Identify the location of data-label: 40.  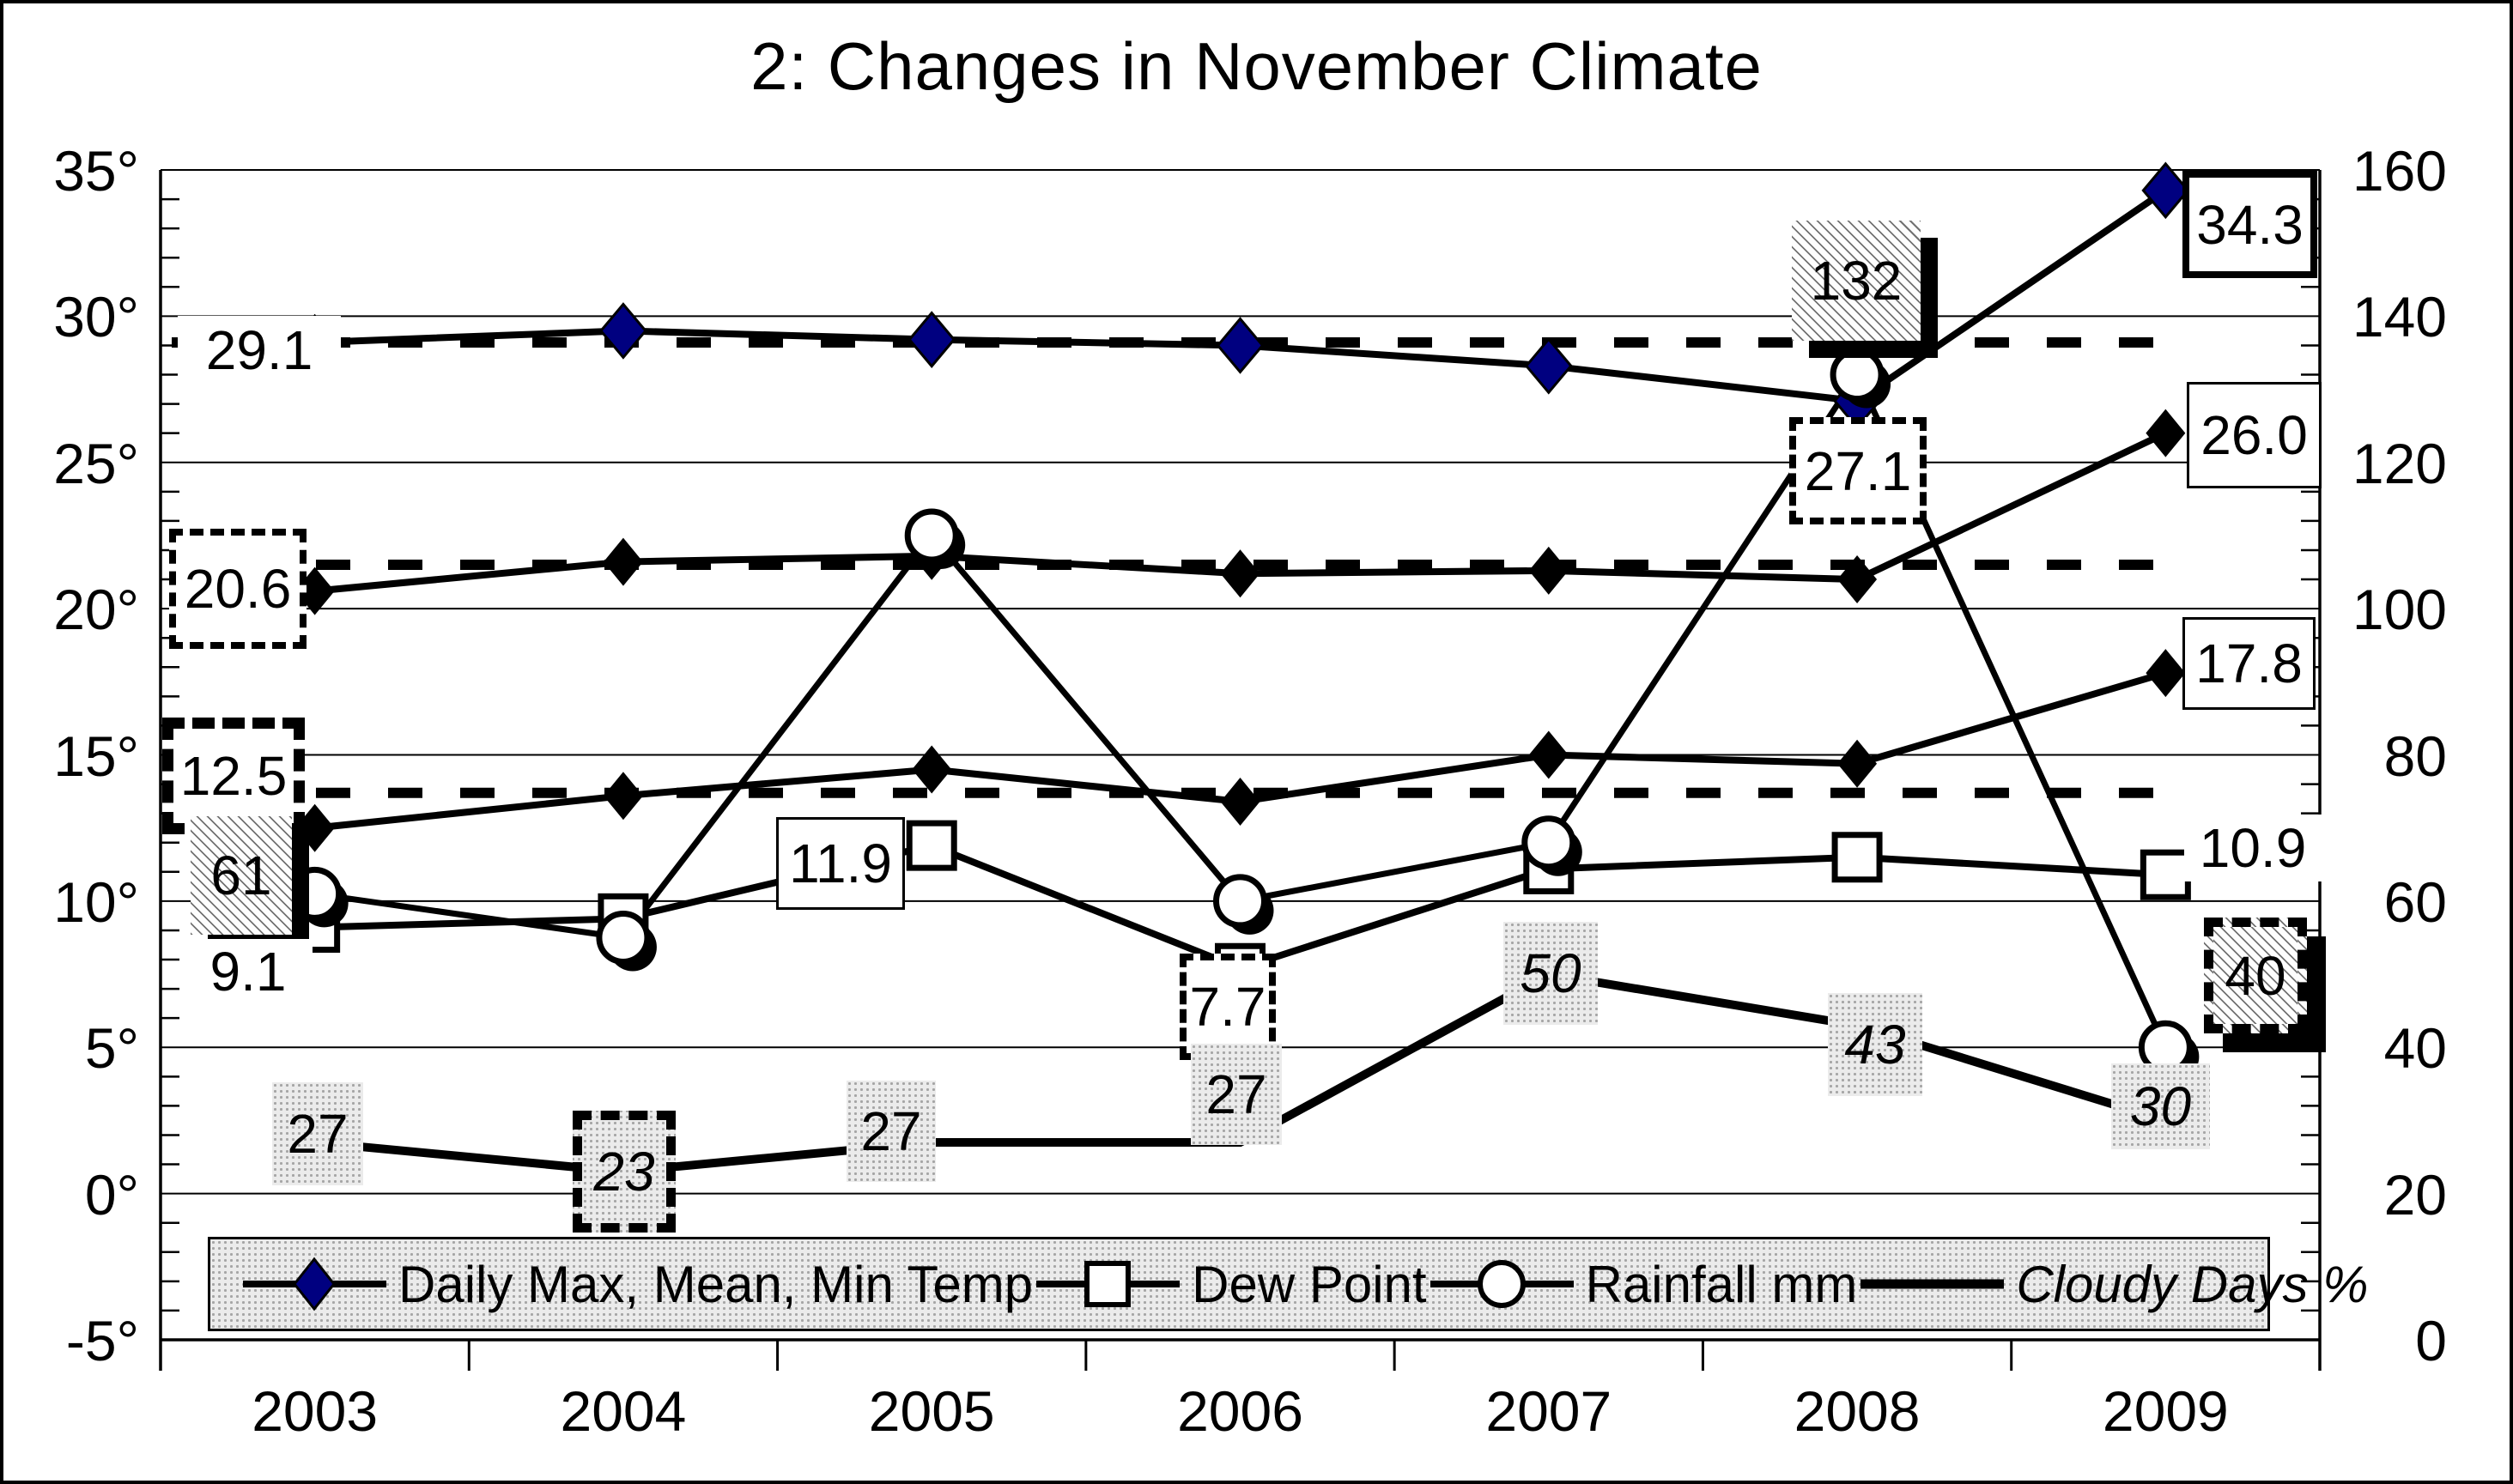
(2255, 975).